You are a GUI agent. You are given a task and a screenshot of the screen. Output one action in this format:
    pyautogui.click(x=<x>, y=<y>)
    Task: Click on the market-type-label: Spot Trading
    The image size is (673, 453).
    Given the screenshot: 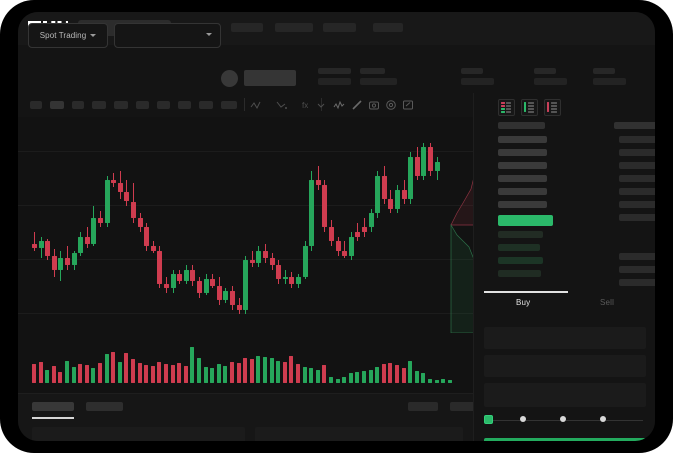 What is the action you would take?
    pyautogui.click(x=63, y=35)
    